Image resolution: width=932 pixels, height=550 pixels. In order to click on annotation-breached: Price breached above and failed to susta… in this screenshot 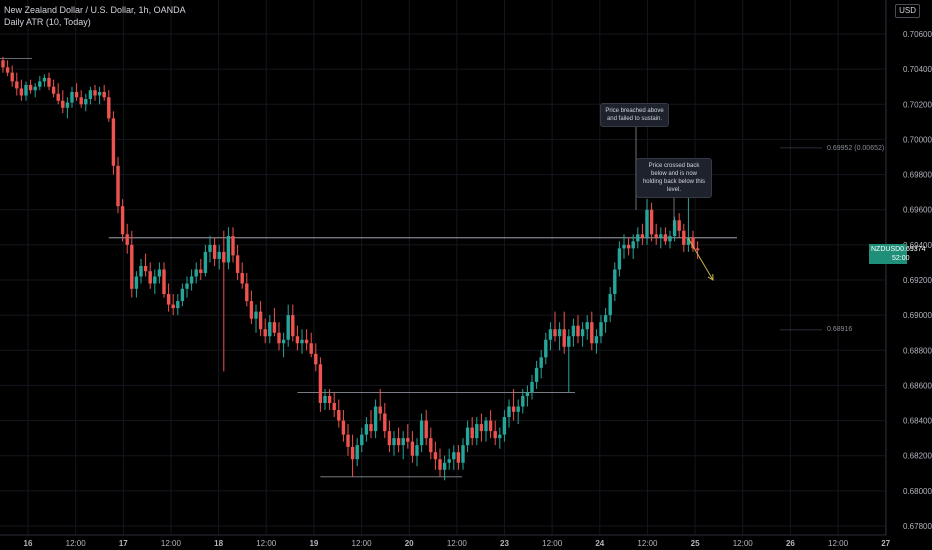, I will do `click(634, 115)`.